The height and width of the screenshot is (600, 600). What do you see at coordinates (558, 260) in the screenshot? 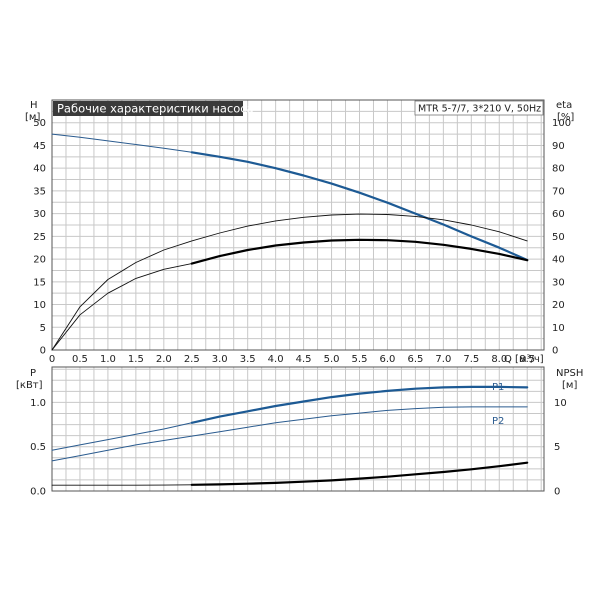
I see `y2-tick-label: 40` at bounding box center [558, 260].